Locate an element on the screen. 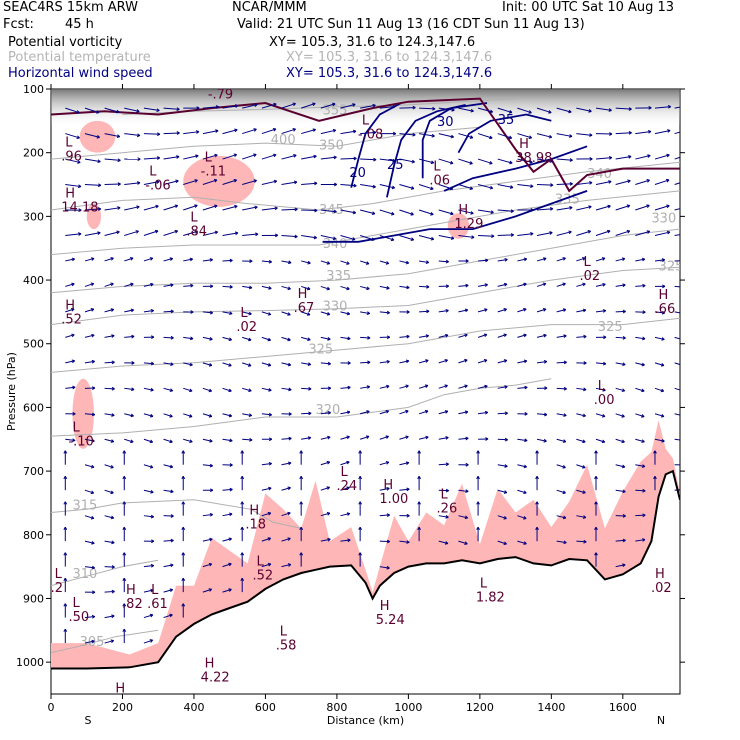  theta-contour-label: 325 is located at coordinates (610, 327).